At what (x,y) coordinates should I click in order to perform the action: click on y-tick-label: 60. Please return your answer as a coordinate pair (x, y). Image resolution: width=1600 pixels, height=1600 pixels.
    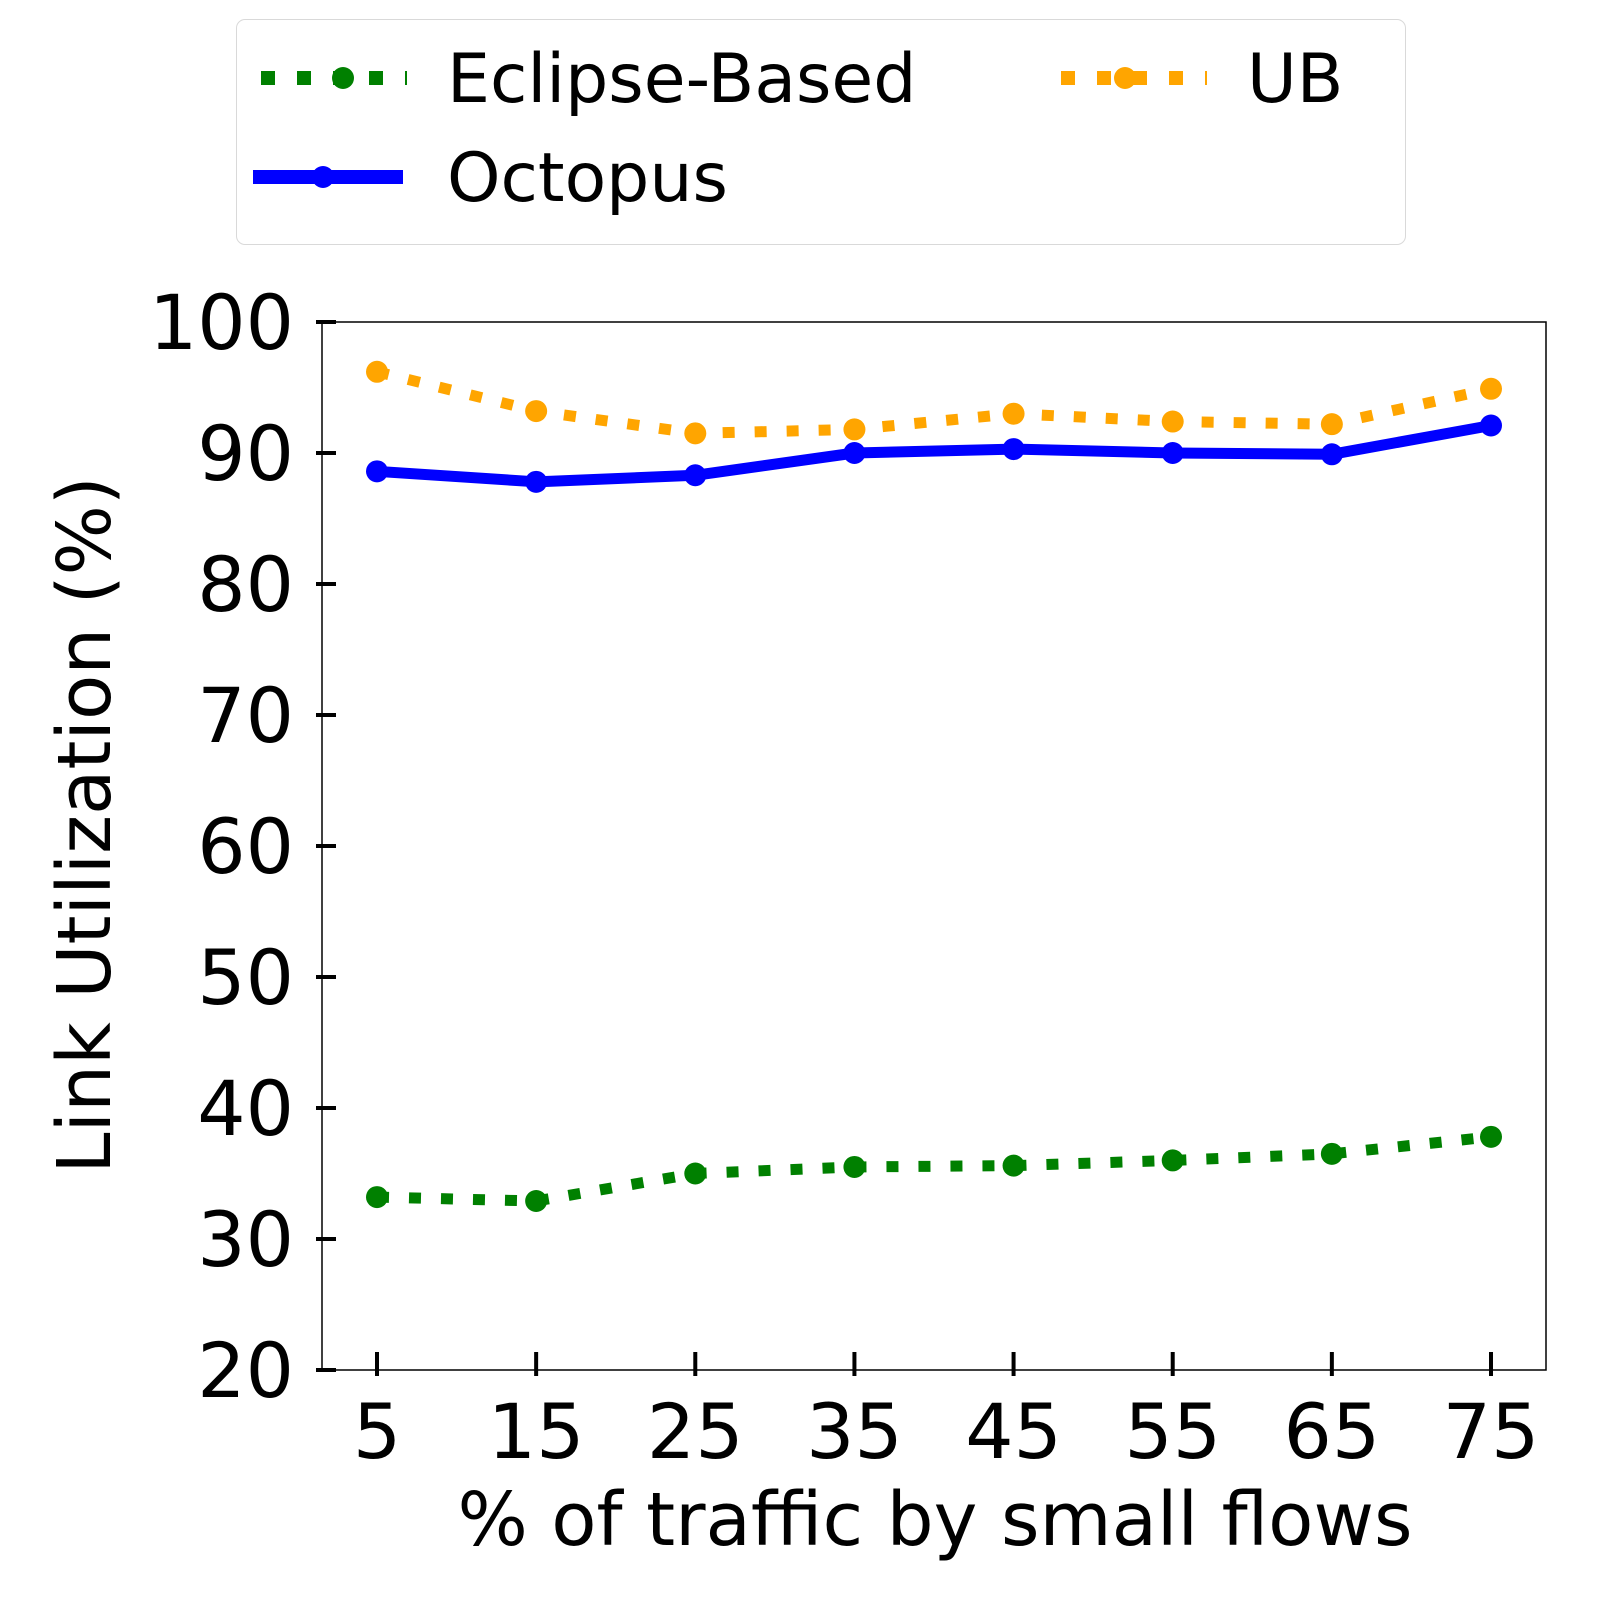
    Looking at the image, I should click on (245, 846).